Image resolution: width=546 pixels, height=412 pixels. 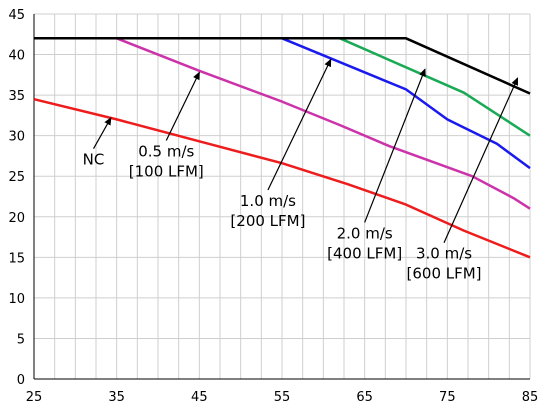 I want to click on x-tick-label: 65, so click(x=364, y=397).